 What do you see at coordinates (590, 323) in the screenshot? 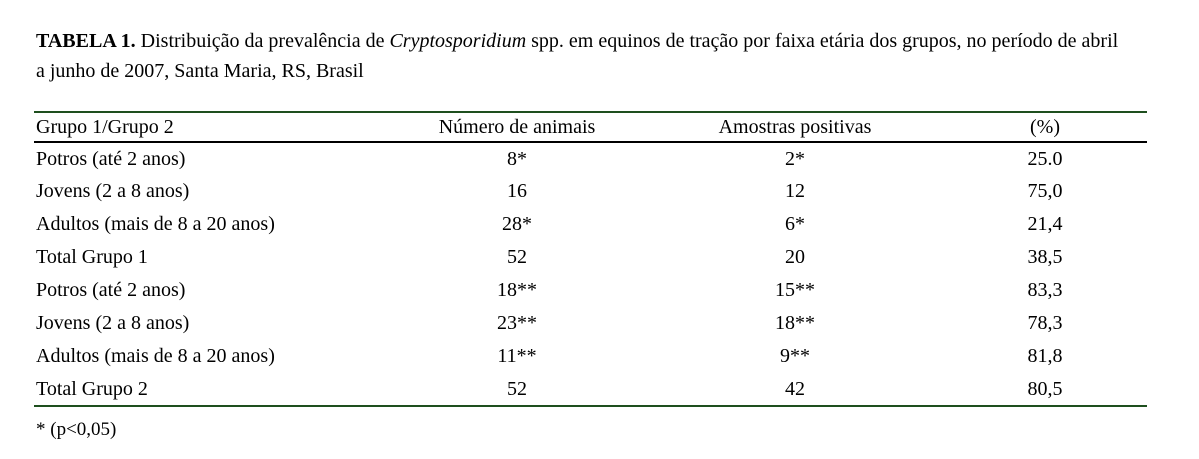
I see `table-row: Jovens (2 a 8 anos) 23** 18** 78,3` at bounding box center [590, 323].